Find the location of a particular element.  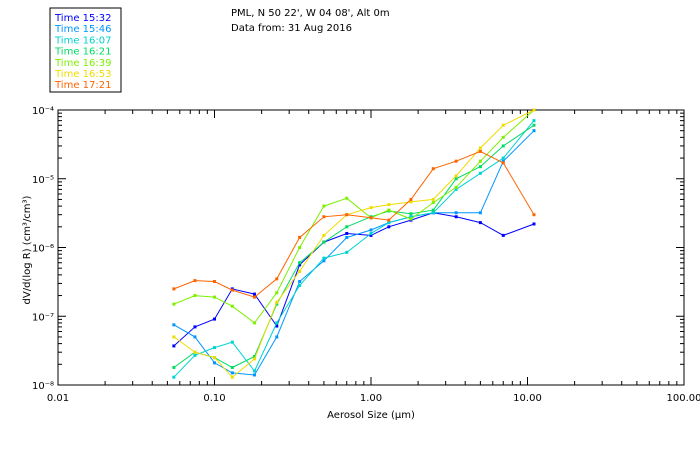

x-tick-label: 100.00 is located at coordinates (683, 398).